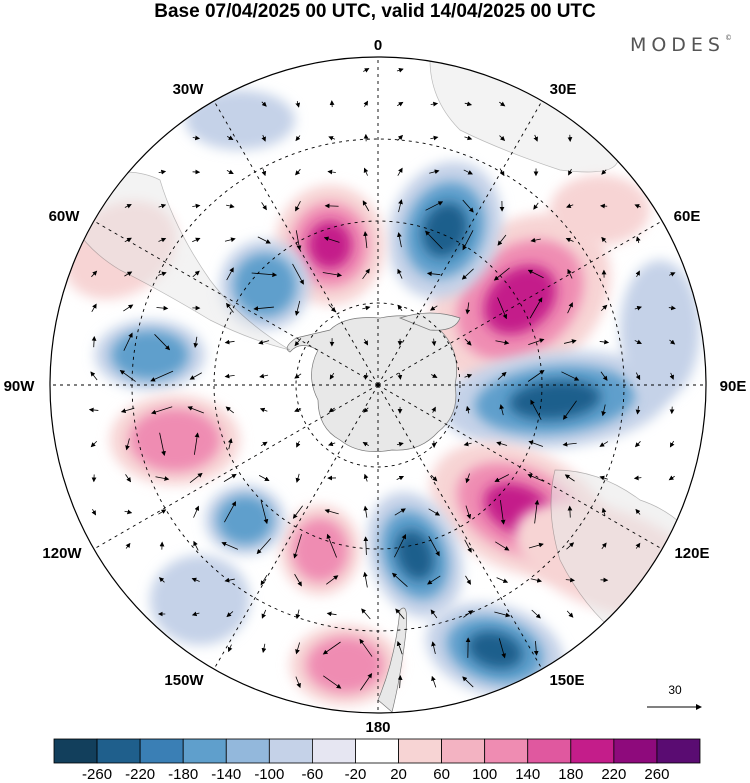 The width and height of the screenshot is (750, 783). Describe the element at coordinates (445, 230) in the screenshot. I see `anomaly-neg-30E` at that location.